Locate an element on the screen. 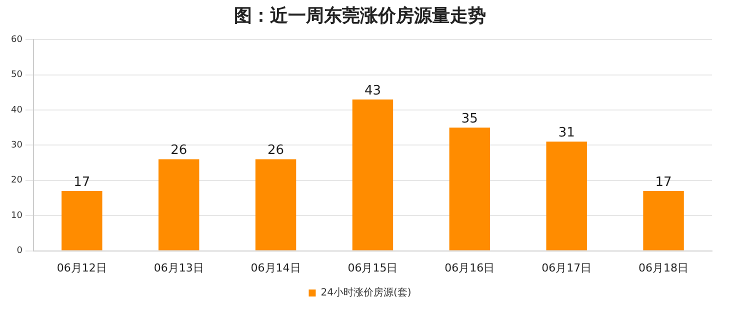 This screenshot has width=740, height=312. data-label: 31 is located at coordinates (566, 133).